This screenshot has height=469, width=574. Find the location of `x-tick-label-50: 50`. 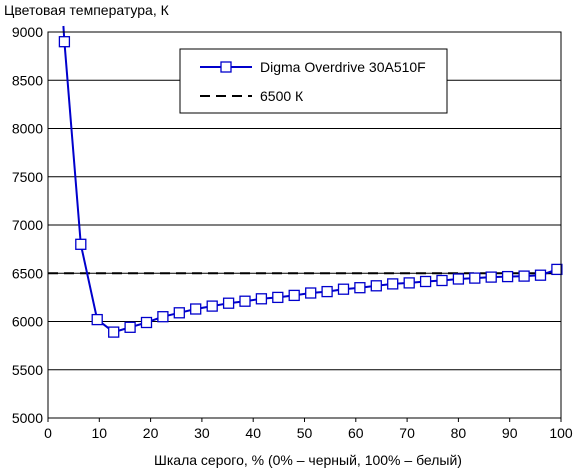

x-tick-label-50: 50 is located at coordinates (305, 433).